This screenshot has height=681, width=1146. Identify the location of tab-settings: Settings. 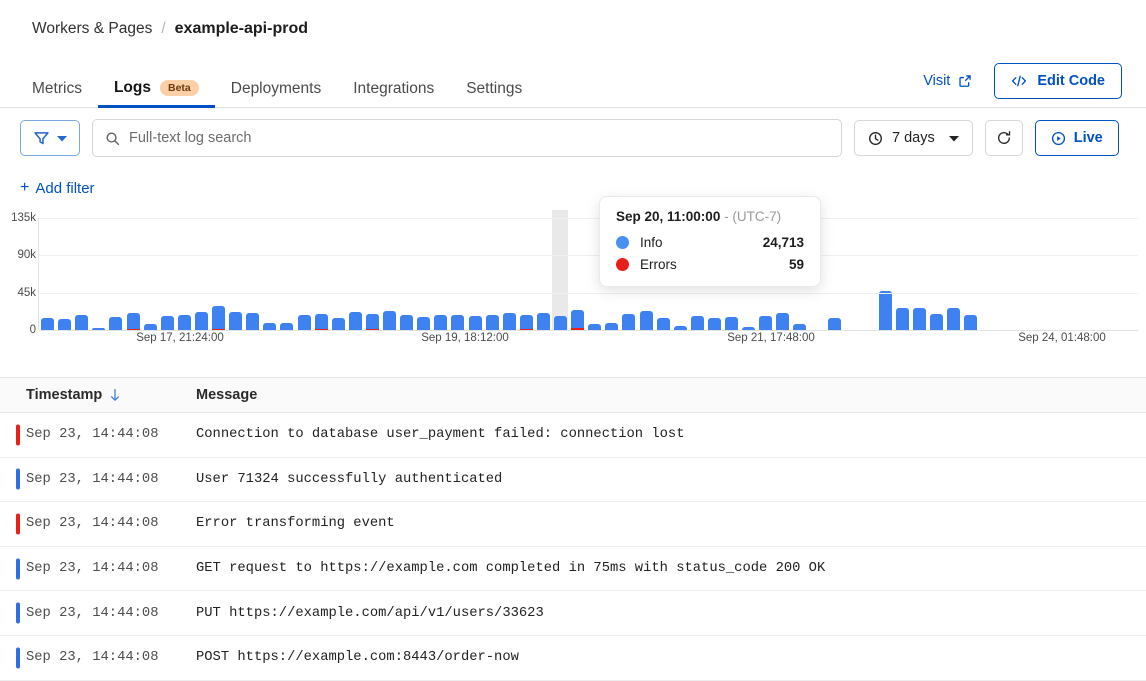
(494, 94).